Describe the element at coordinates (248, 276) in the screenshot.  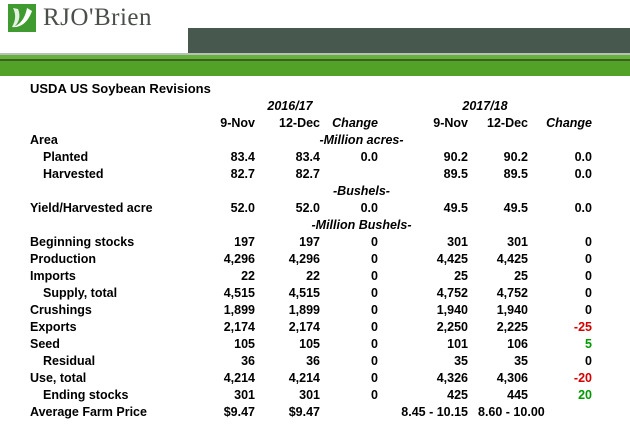
I see `cell-9nov-1617: 22` at that location.